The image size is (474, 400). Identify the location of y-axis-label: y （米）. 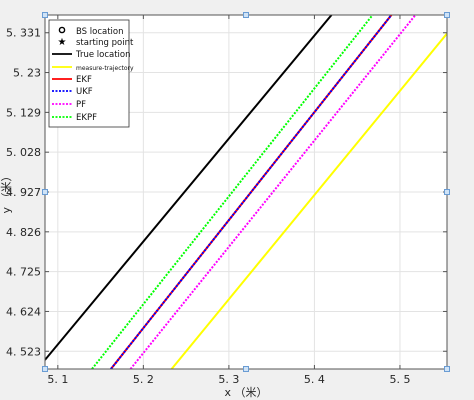
(6, 191).